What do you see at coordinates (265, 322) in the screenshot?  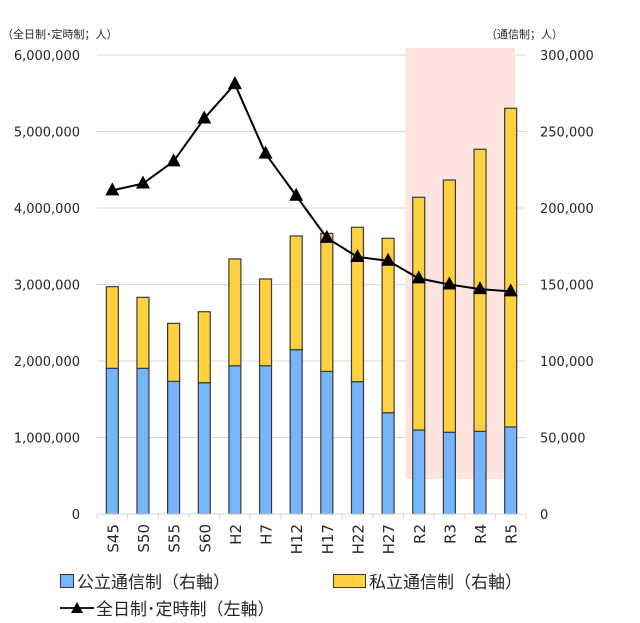 I see `bar-private-H7` at bounding box center [265, 322].